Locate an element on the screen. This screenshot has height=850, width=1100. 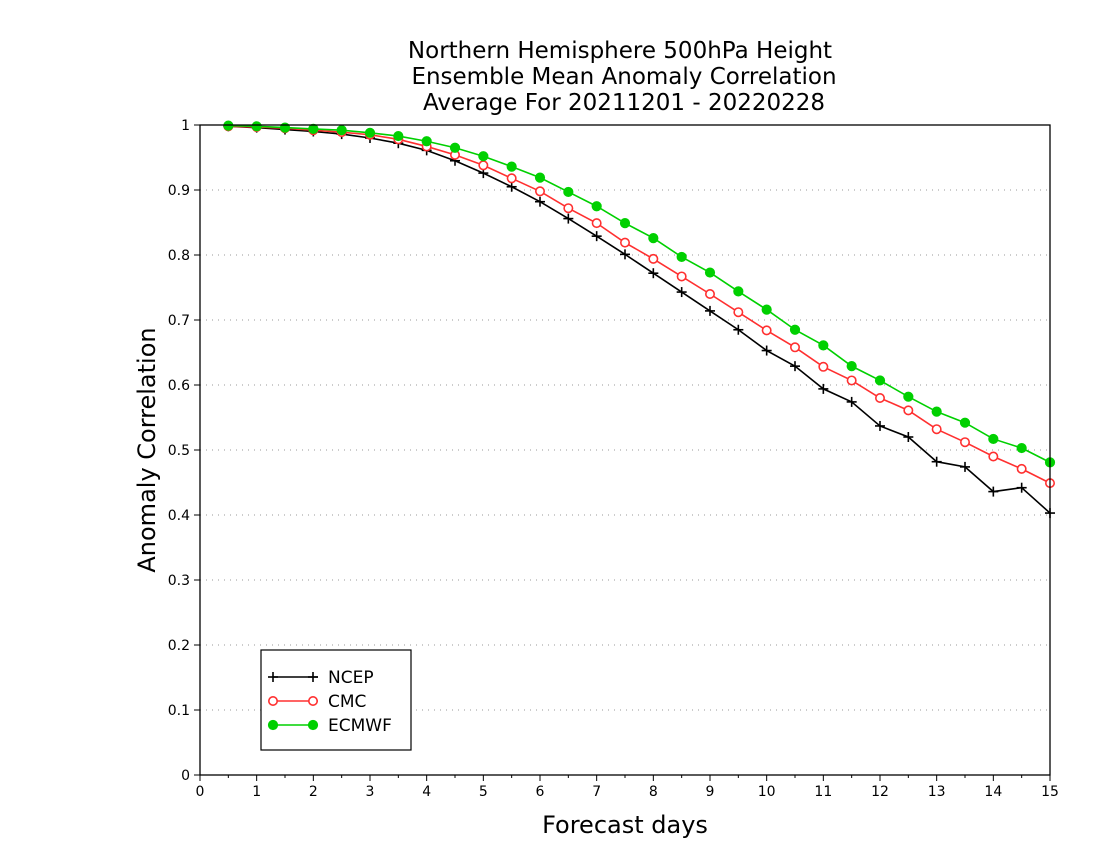
y-tick-label: 0.2 is located at coordinates (179, 646).